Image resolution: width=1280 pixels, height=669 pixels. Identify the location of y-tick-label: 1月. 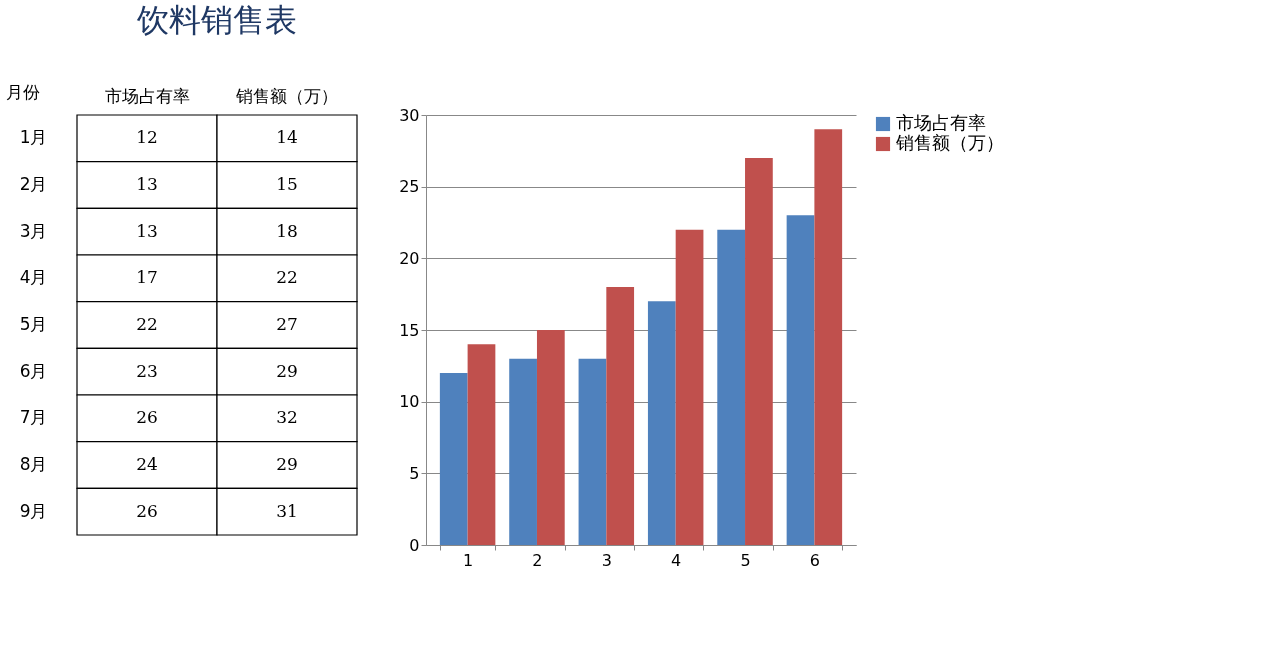
(33, 137).